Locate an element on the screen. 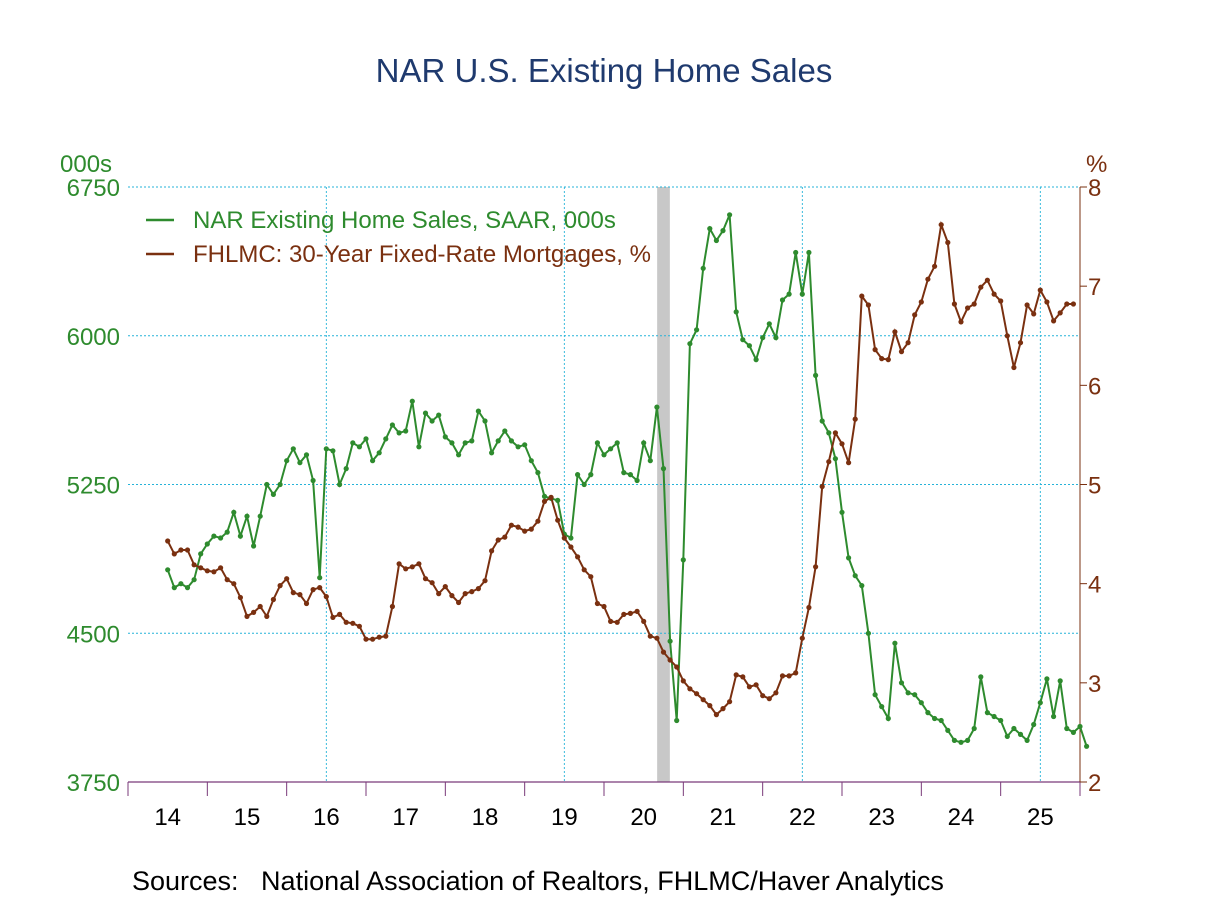  x-tick-label: 18 is located at coordinates (485, 817).